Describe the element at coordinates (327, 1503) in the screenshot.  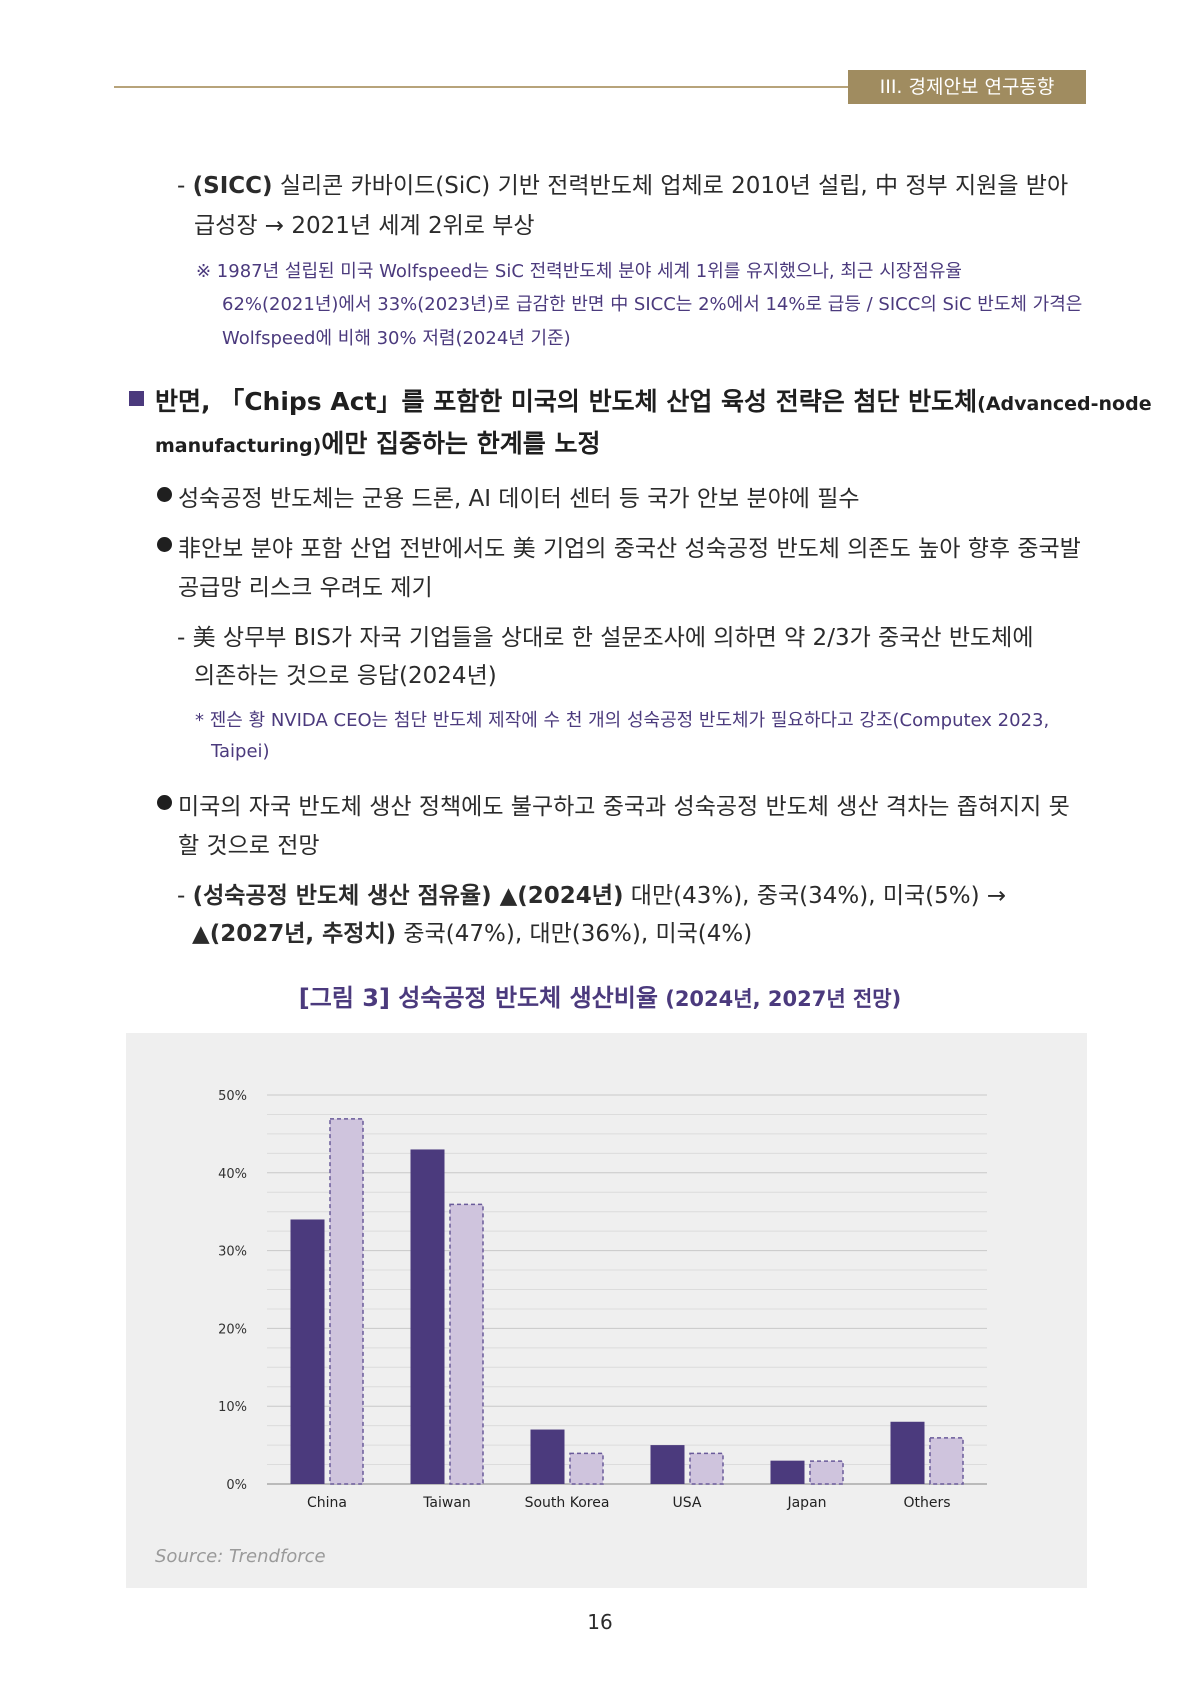
I see `x-tick-label: China` at that location.